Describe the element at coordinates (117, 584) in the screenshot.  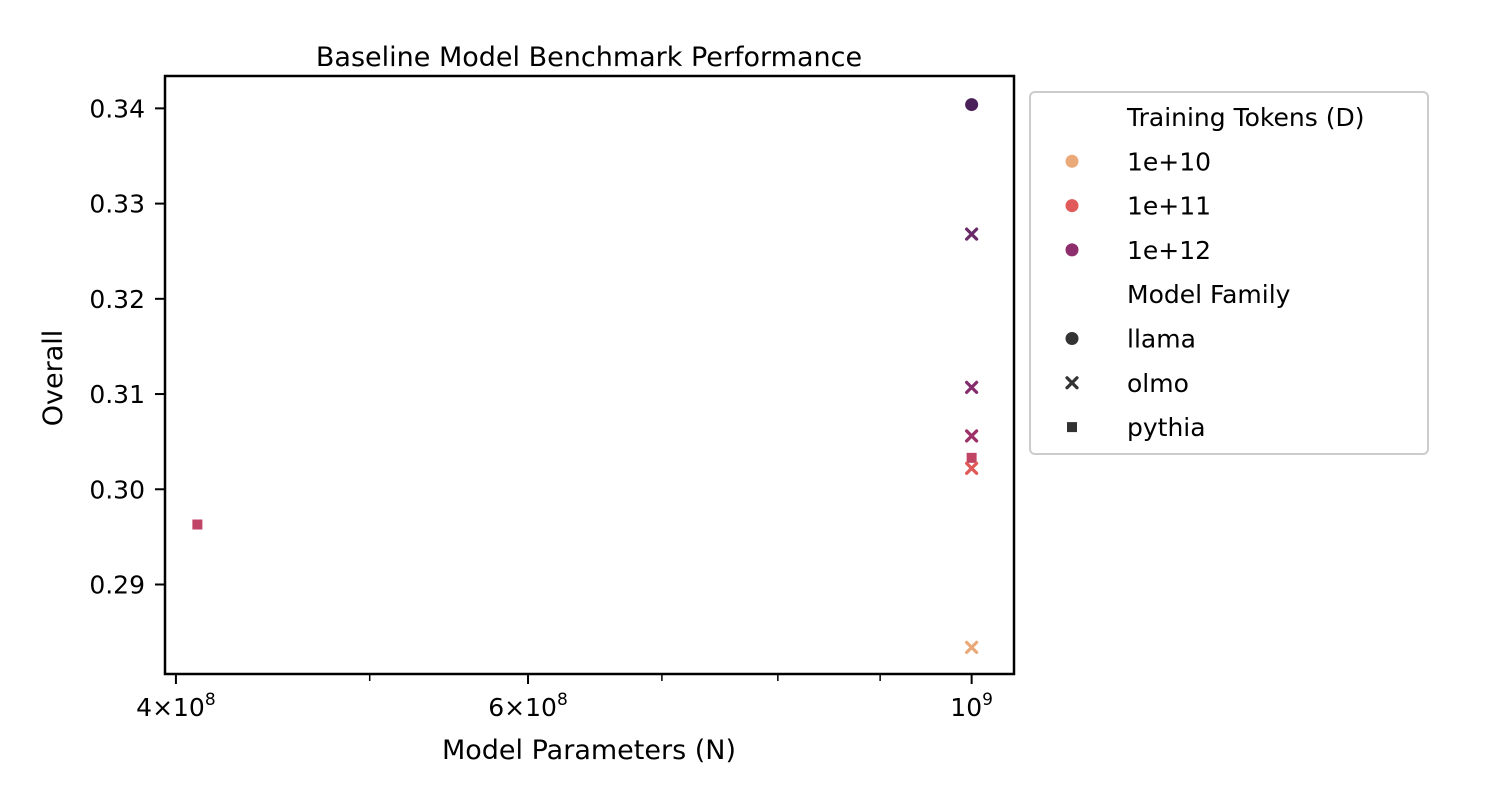
I see `y-tick-label: 0.29` at that location.